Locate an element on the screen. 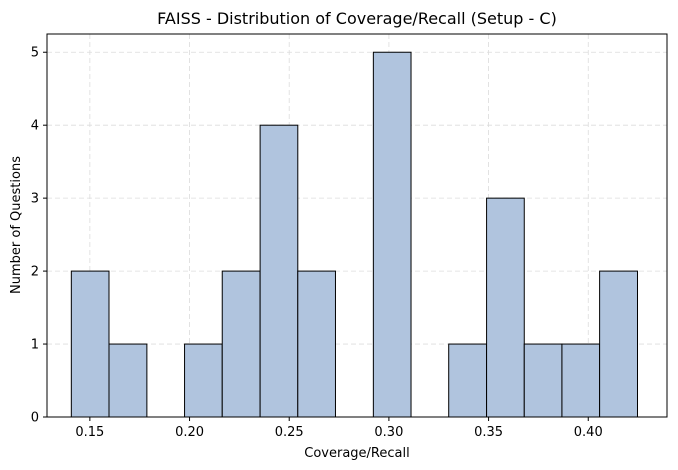 The image size is (678, 470). x-tick-label: 0.15 is located at coordinates (89, 432).